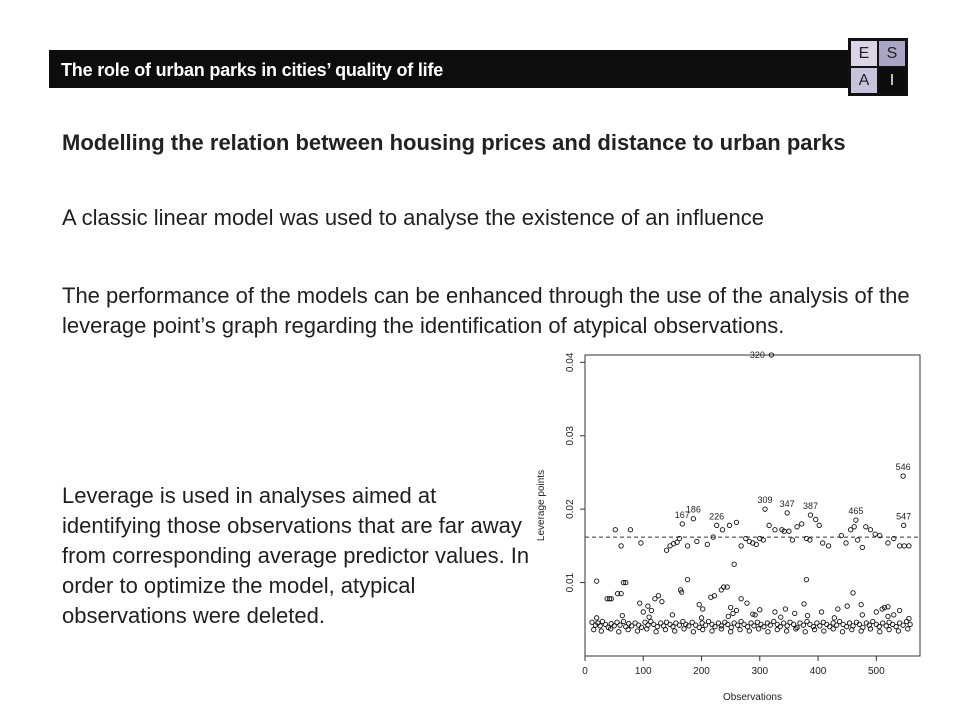  I want to click on x-tick-label: 200, so click(701, 671).